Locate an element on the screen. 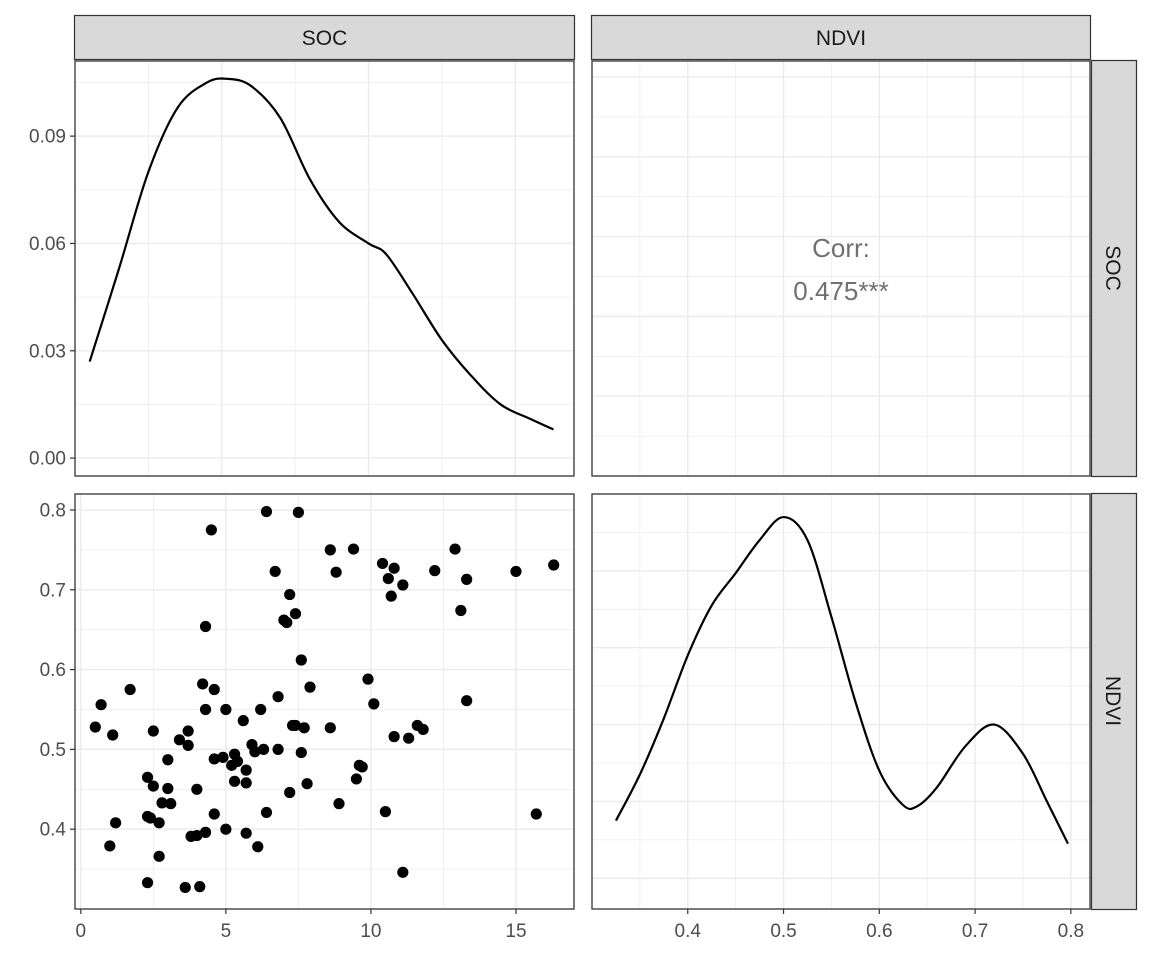 The width and height of the screenshot is (1152, 960). soc-density-y-tick-label: 0.03 is located at coordinates (47, 351).